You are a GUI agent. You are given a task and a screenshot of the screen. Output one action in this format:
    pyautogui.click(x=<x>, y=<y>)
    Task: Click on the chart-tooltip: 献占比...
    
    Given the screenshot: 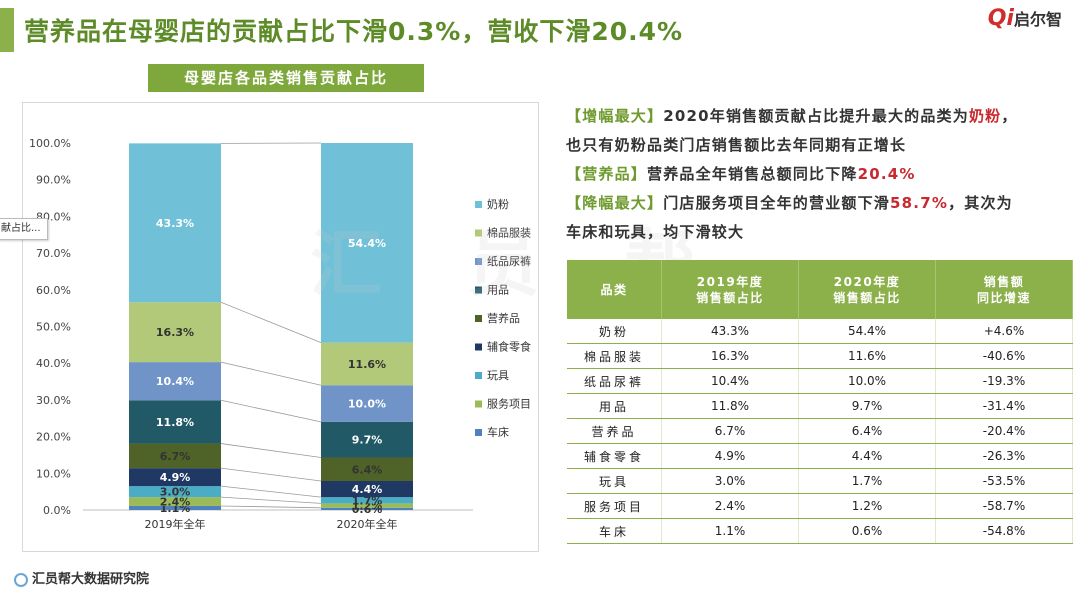 What is the action you would take?
    pyautogui.click(x=24, y=229)
    